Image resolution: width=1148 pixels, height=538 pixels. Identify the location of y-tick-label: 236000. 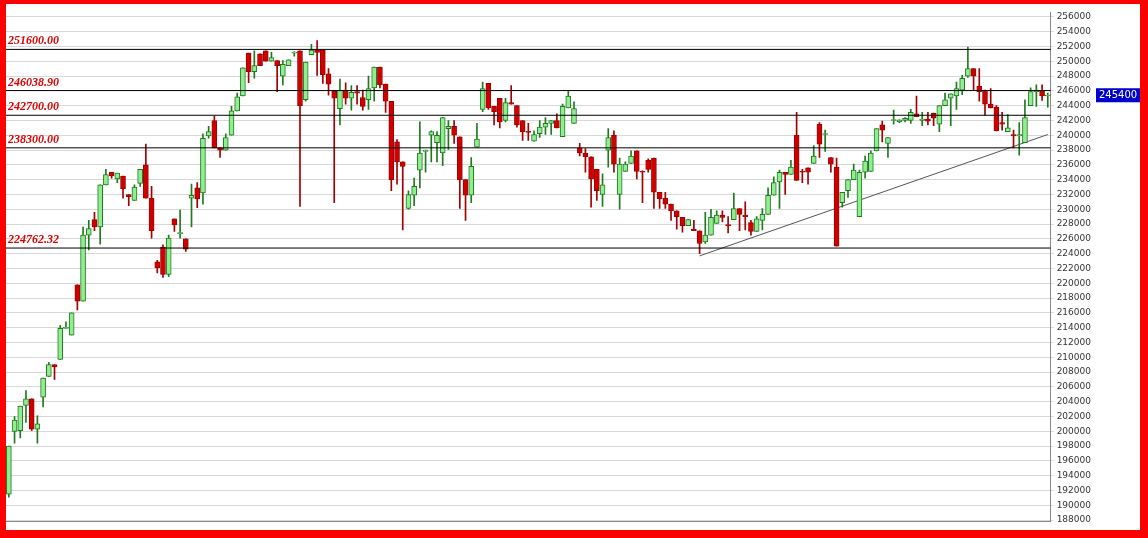
(1074, 164).